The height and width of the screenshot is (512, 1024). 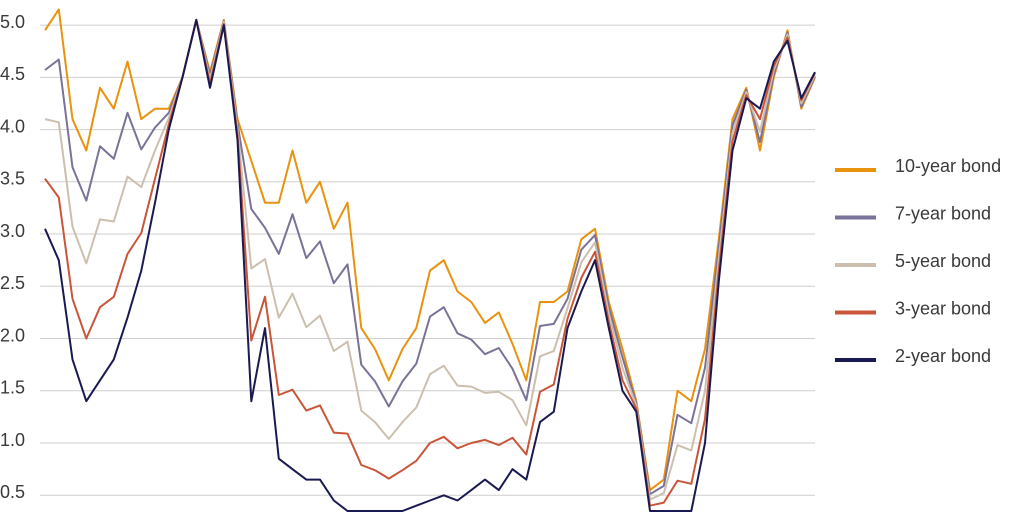 What do you see at coordinates (943, 308) in the screenshot?
I see `legend-label: 3-year bond` at bounding box center [943, 308].